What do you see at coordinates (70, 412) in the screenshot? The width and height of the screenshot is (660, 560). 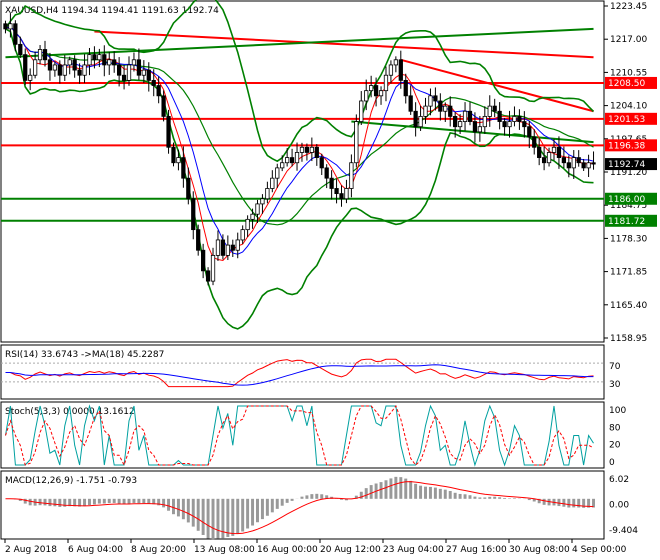 I see `stoch-panel-header: Stoch(5,3,3) 0.0000 13.1612` at bounding box center [70, 412].